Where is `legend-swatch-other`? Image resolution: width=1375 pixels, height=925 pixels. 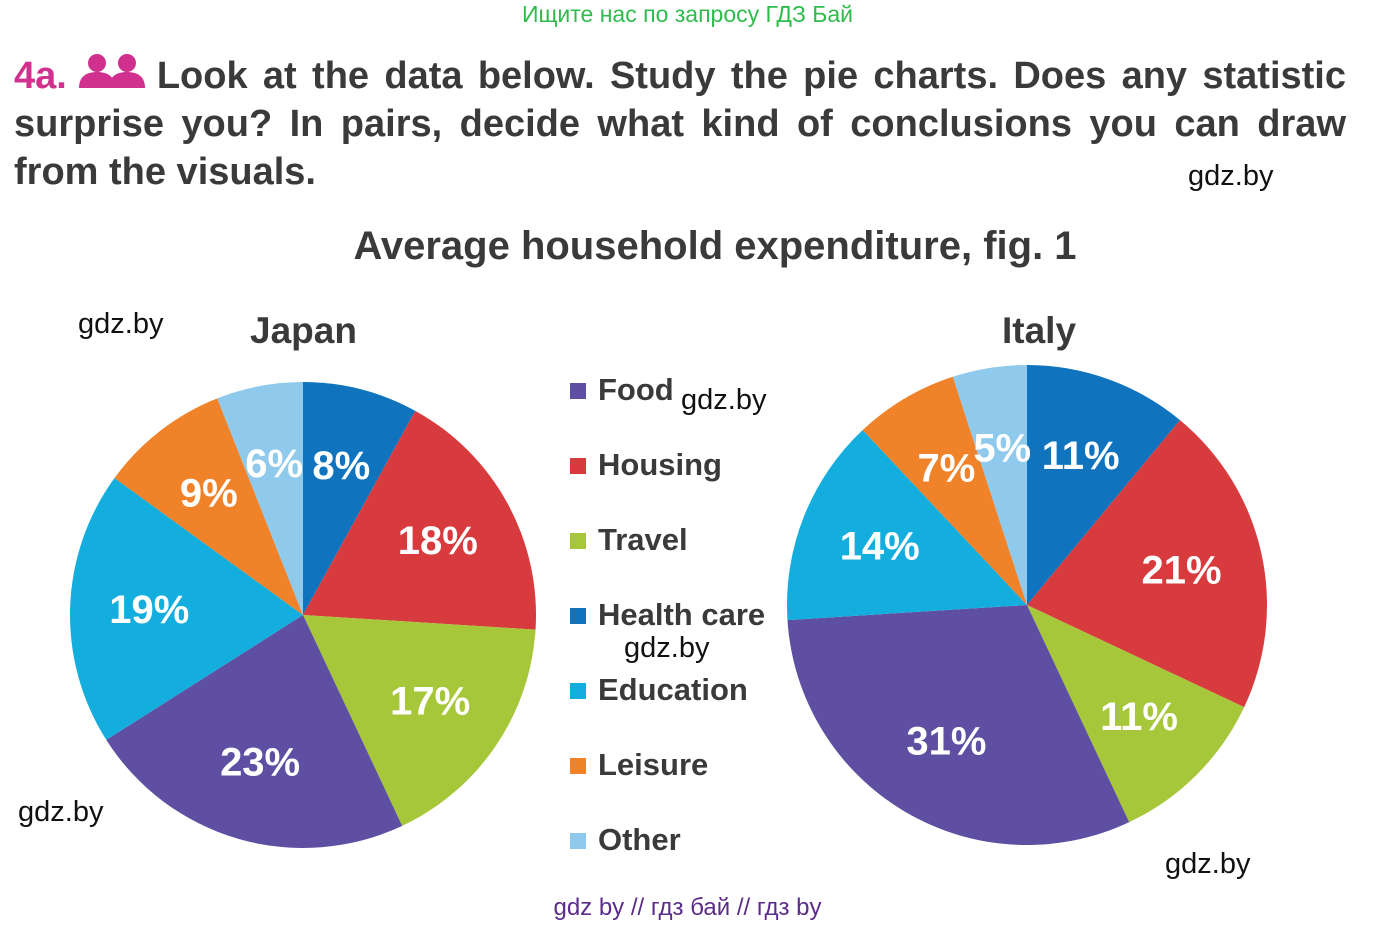
legend-swatch-other is located at coordinates (578, 841).